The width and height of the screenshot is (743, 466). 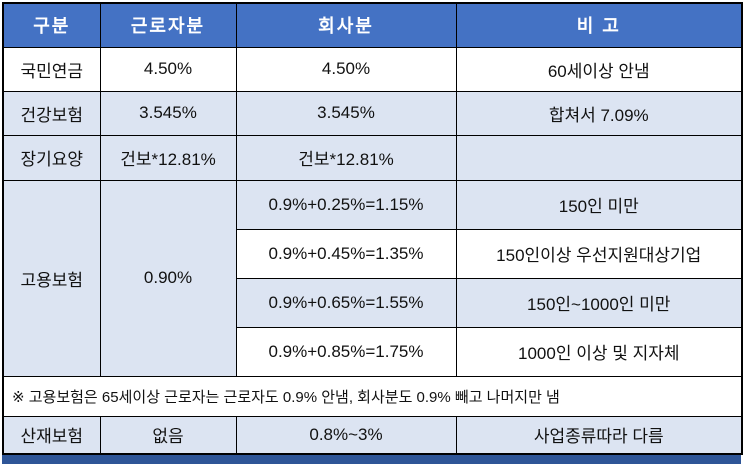 I want to click on national-pension-row: 국민연금 4.50% 4.50% 60세이상 안냄, so click(x=372, y=69).